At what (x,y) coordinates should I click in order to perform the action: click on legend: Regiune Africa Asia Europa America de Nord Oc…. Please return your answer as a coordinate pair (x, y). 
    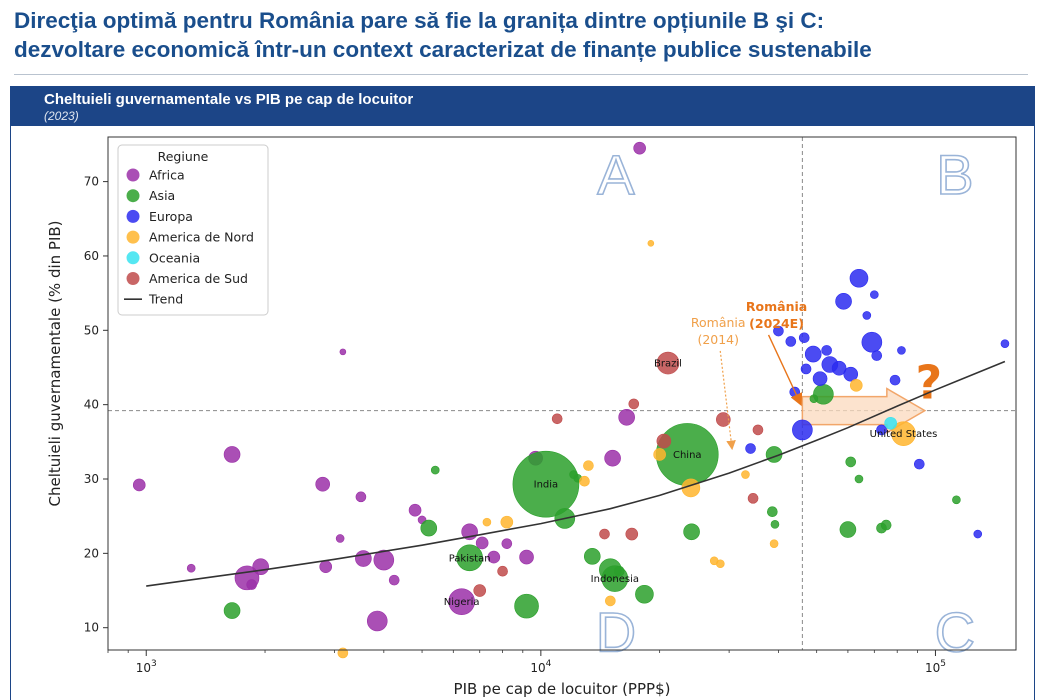
    Looking at the image, I should click on (193, 230).